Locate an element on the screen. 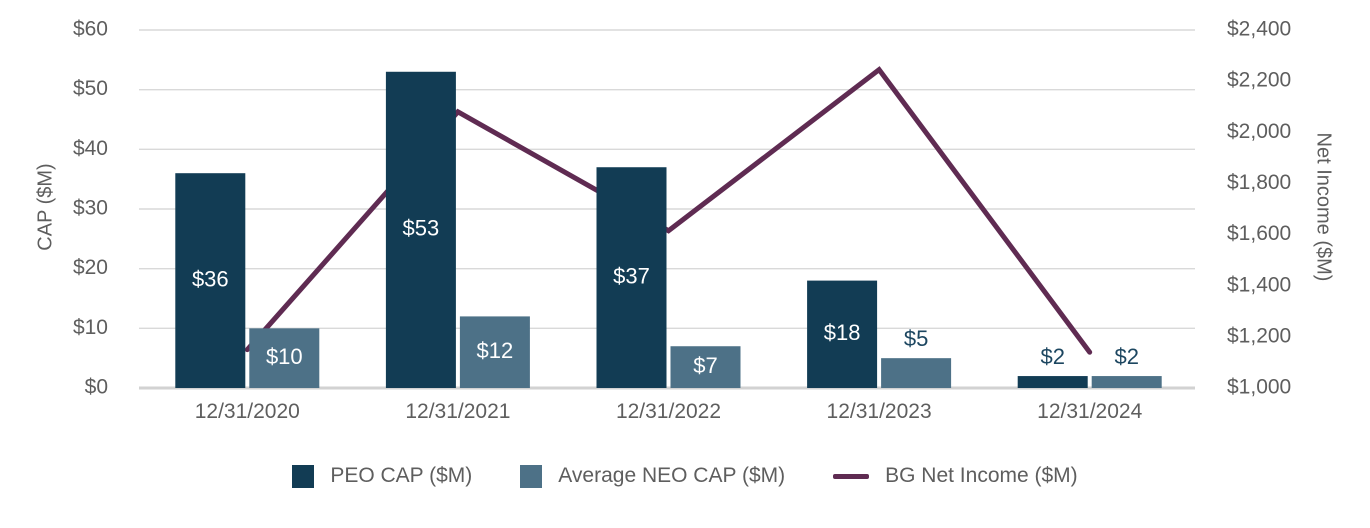 This screenshot has height=528, width=1370. legend-item: BG Net Income ($M) is located at coordinates (955, 476).